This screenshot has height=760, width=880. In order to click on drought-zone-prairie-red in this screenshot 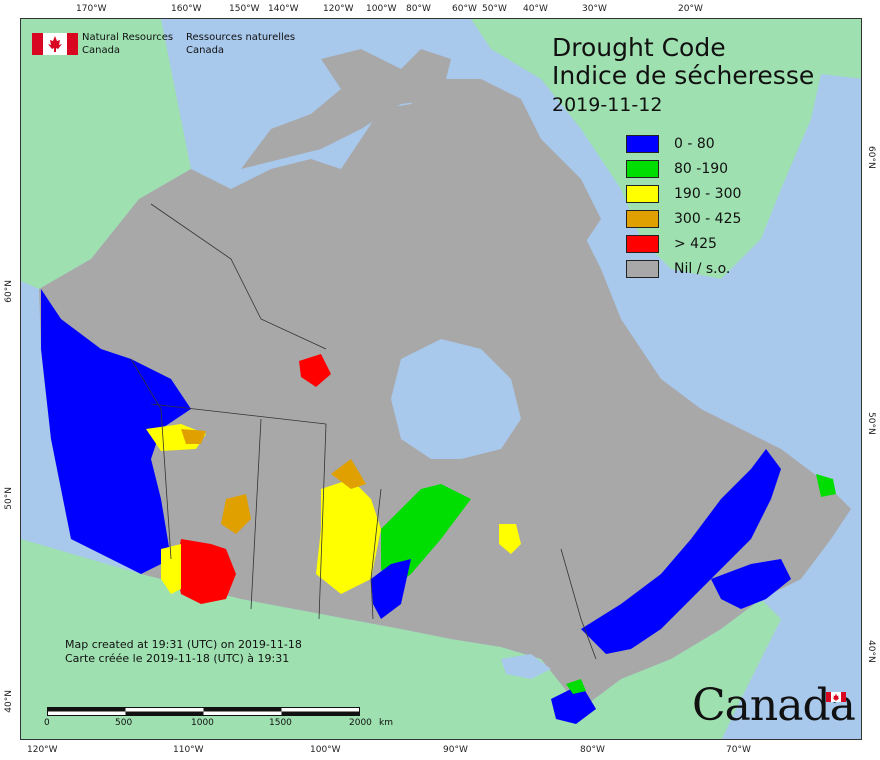, I will do `click(206, 571)`.